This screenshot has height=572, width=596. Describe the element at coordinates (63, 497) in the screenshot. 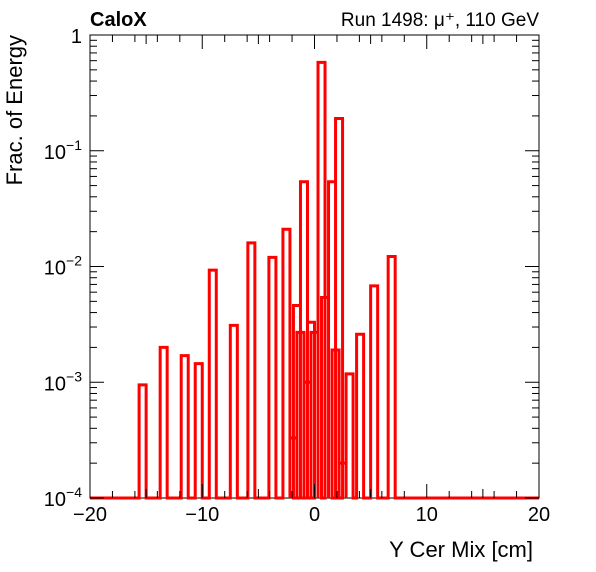

I see `y-tick-label: 10⁻⁴` at that location.